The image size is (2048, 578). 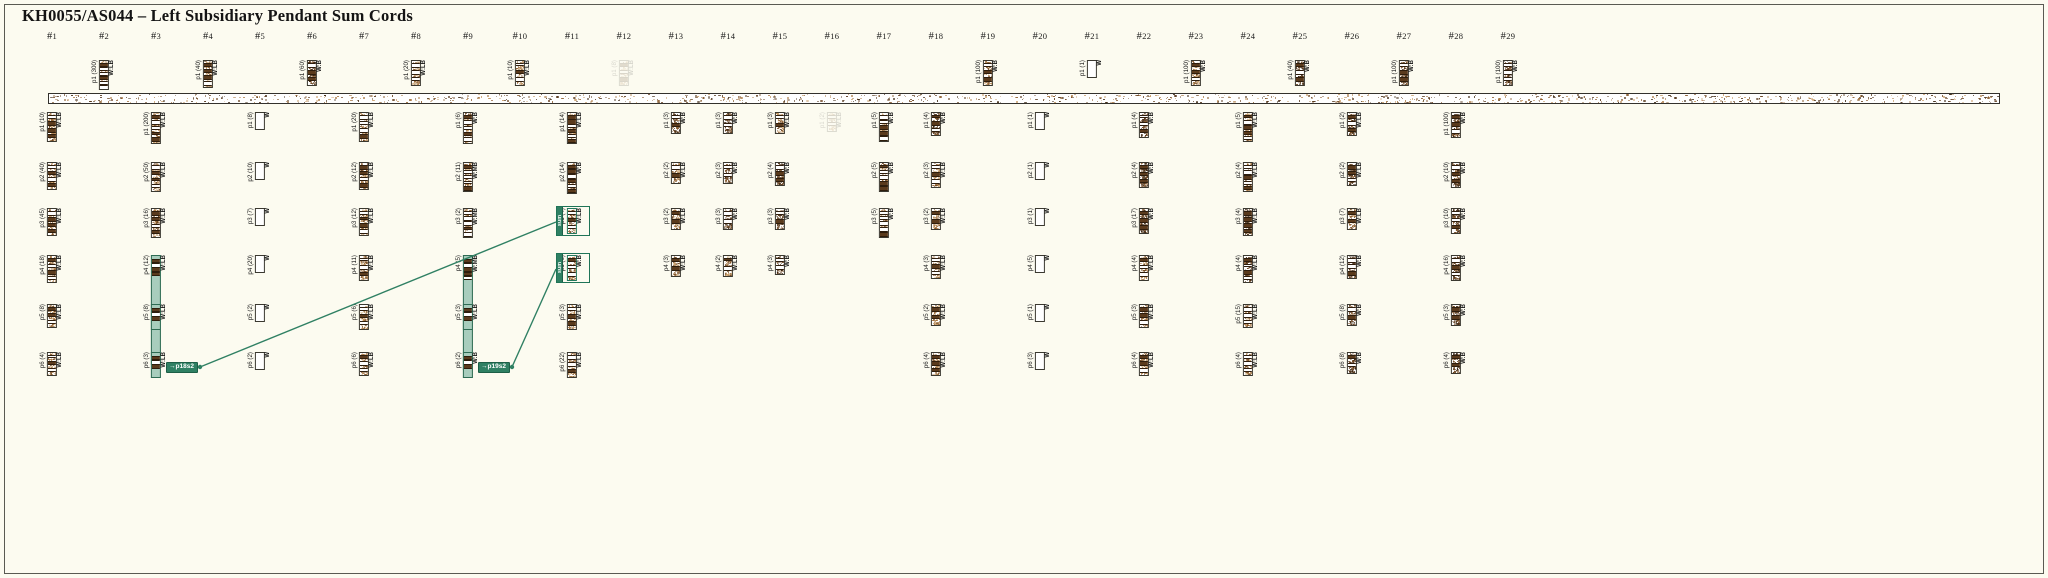 I want to click on cord-5-r2: p2 (10) W, so click(x=260, y=172).